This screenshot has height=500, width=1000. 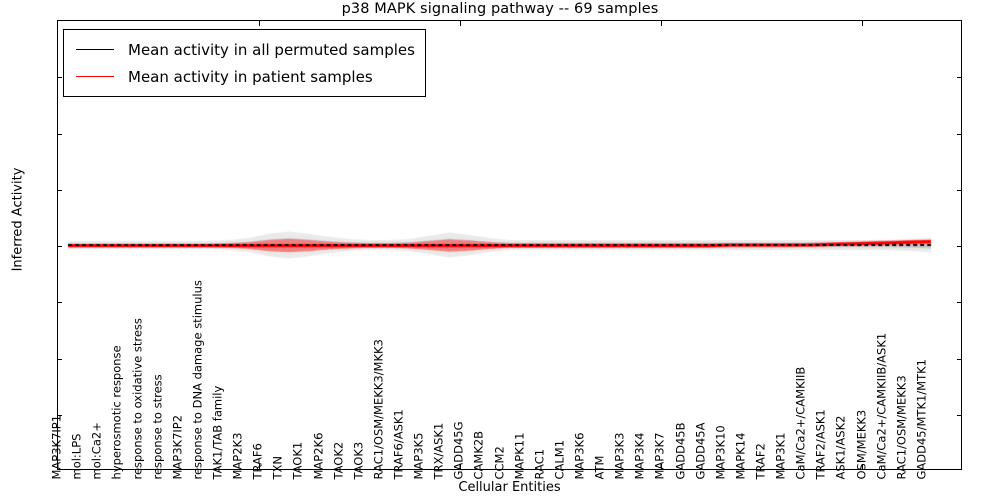 I want to click on x-category-label: ASK1/ASK2, so click(x=840, y=447).